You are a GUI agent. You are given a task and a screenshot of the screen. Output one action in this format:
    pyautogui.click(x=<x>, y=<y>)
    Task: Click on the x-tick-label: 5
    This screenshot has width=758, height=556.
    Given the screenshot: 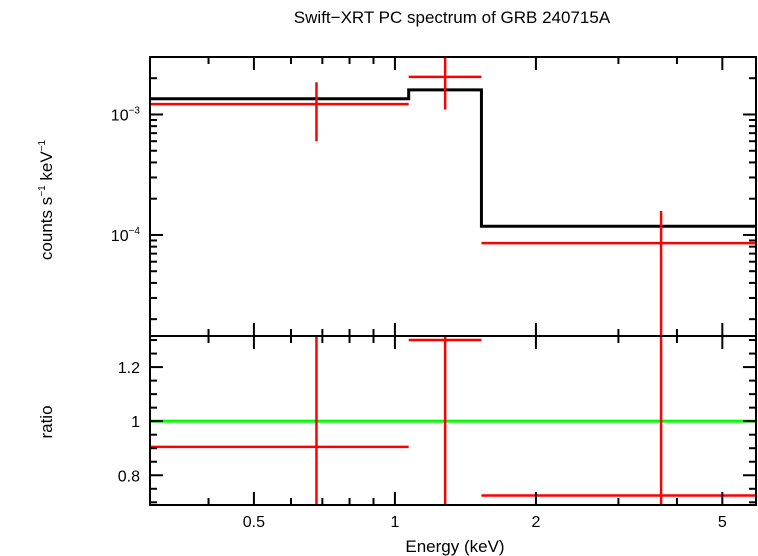 What is the action you would take?
    pyautogui.click(x=722, y=522)
    